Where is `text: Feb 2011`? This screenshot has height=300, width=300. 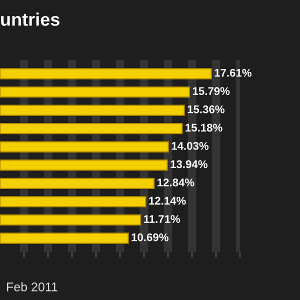 text: Feb 2011 is located at coordinates (32, 287).